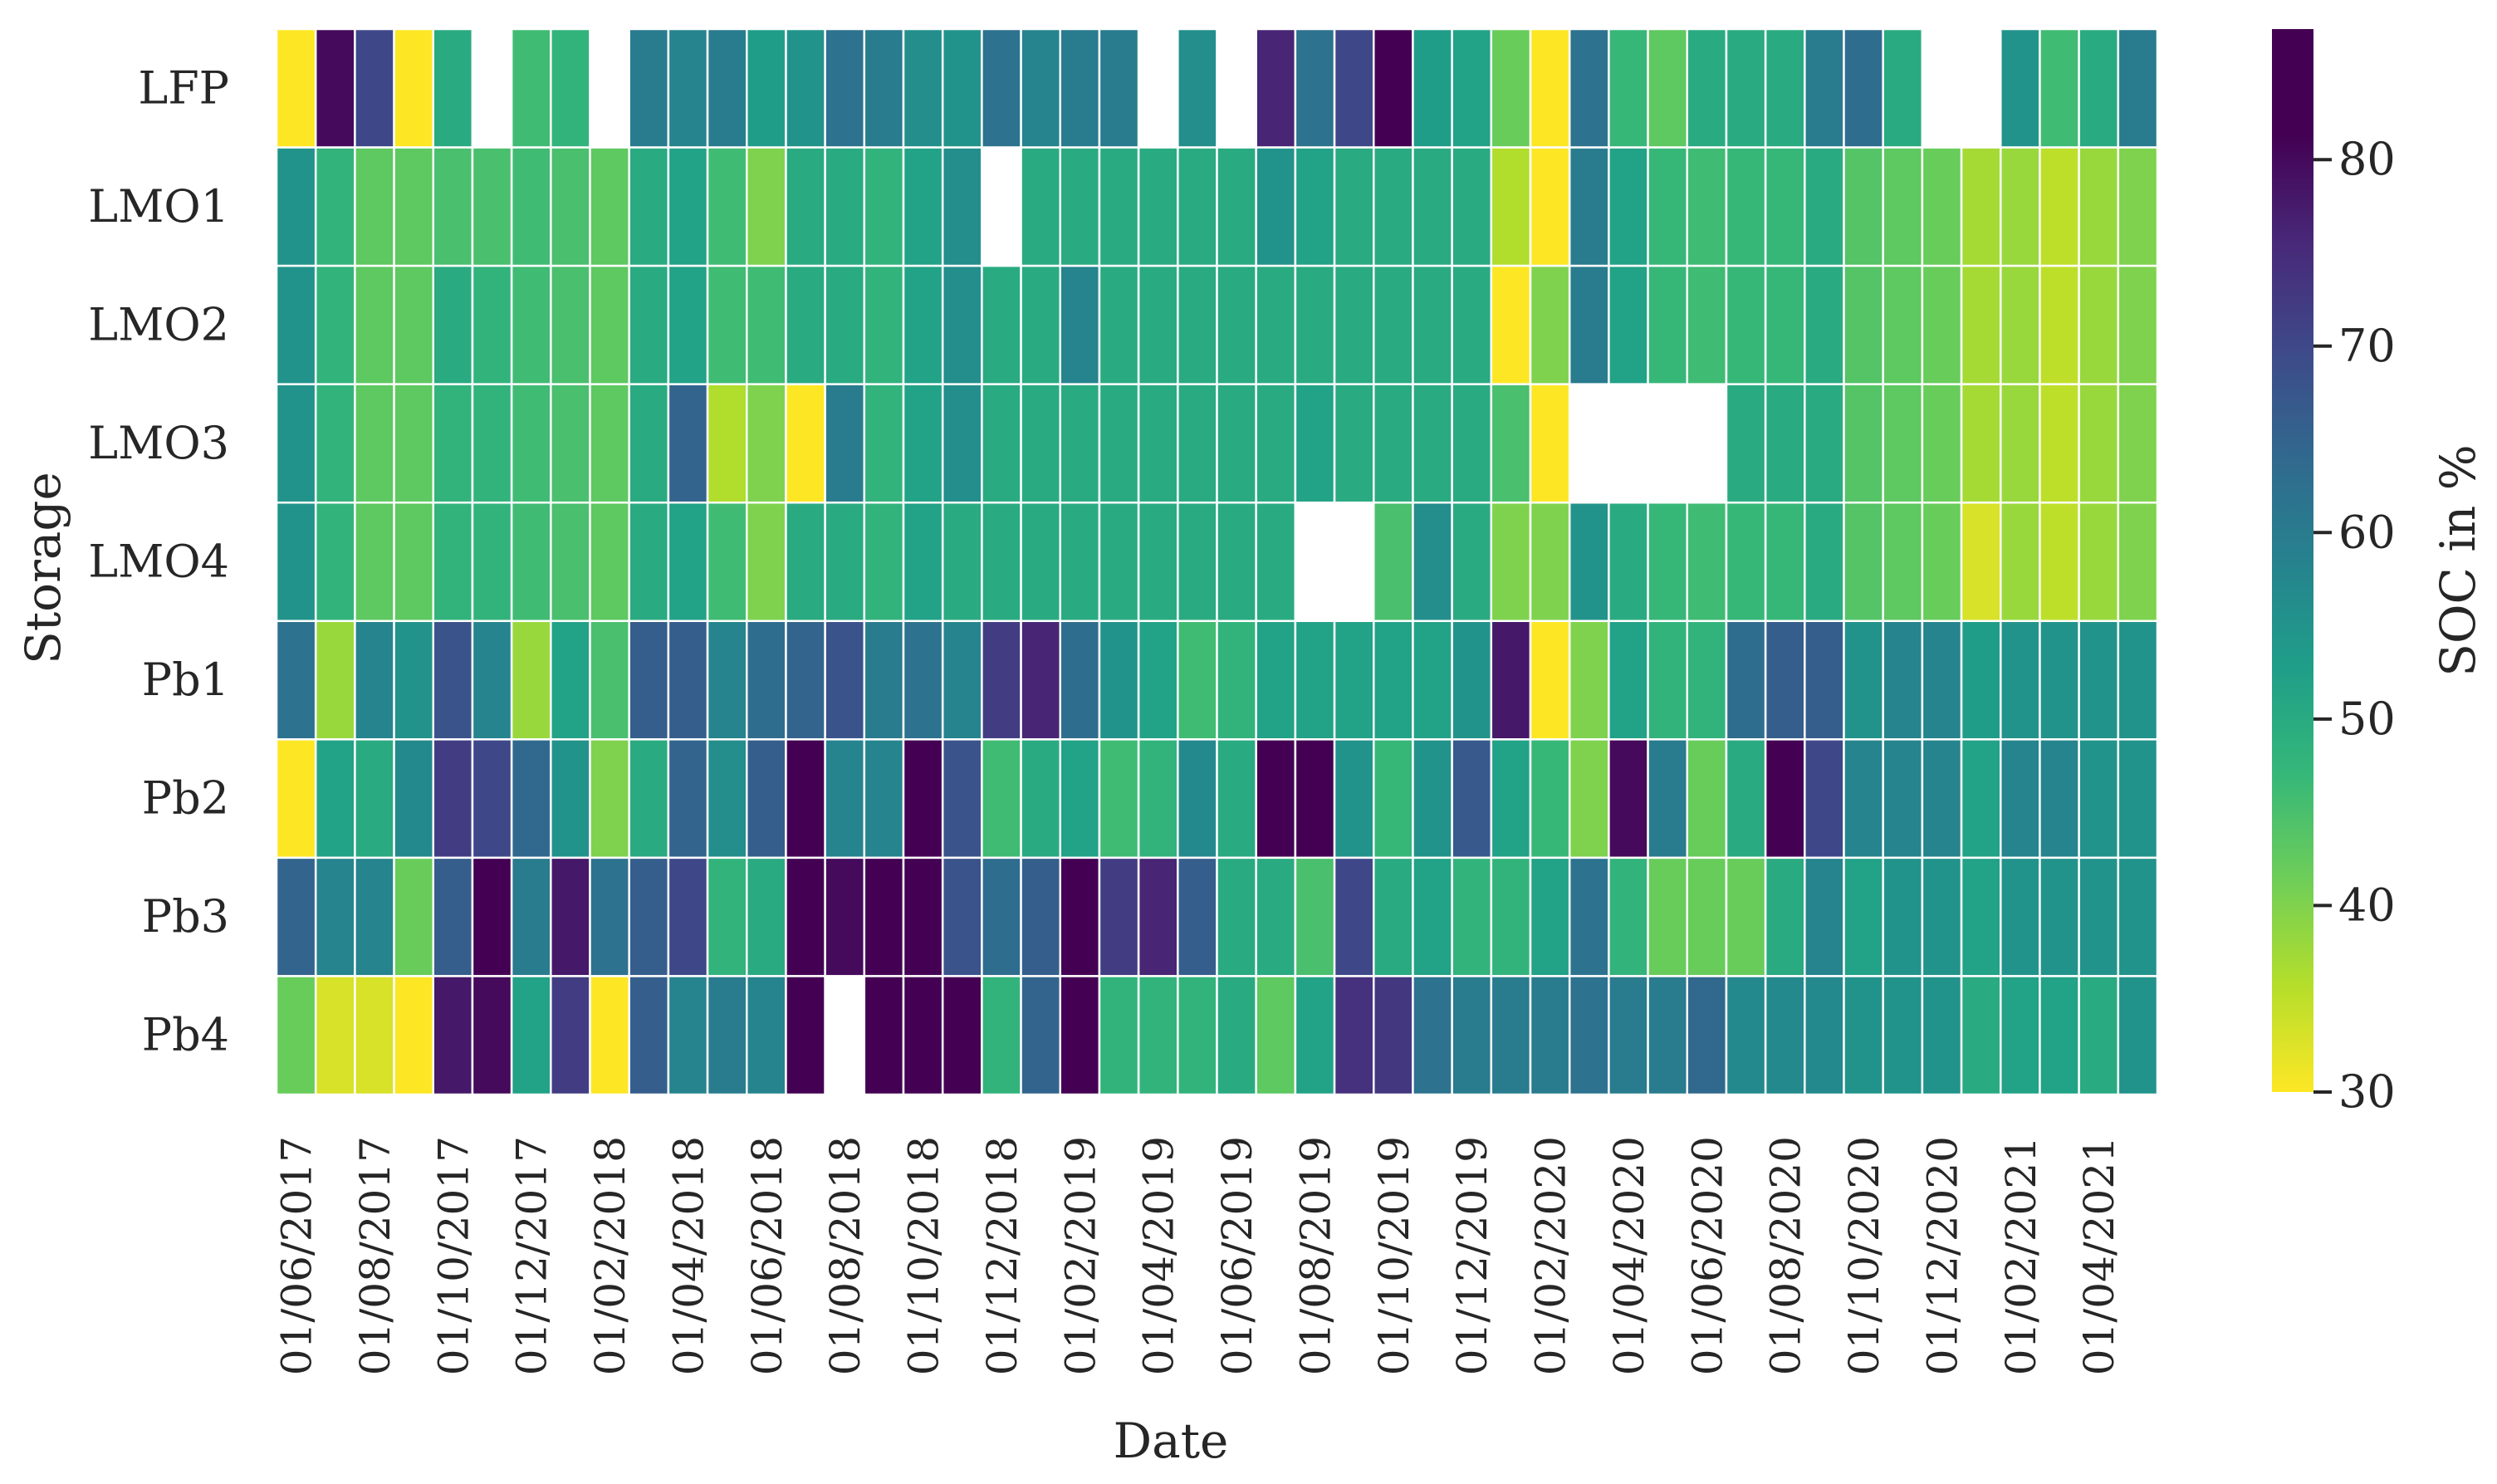 This screenshot has width=2497, height=1484. Describe the element at coordinates (297, 1255) in the screenshot. I see `x-tick-label: 01/06/2017` at that location.